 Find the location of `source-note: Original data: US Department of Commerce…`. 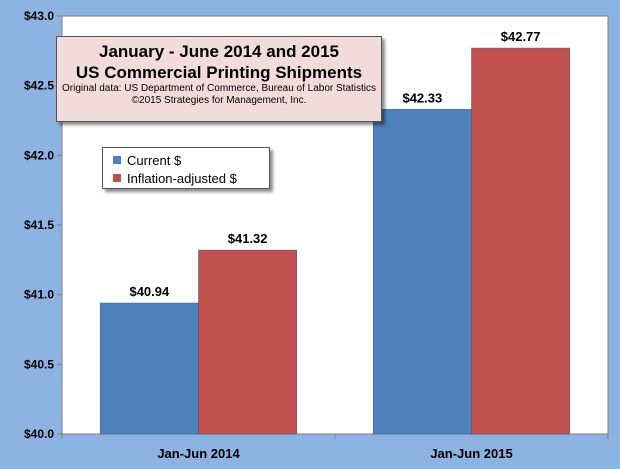

source-note: Original data: US Department of Commerce… is located at coordinates (219, 88).